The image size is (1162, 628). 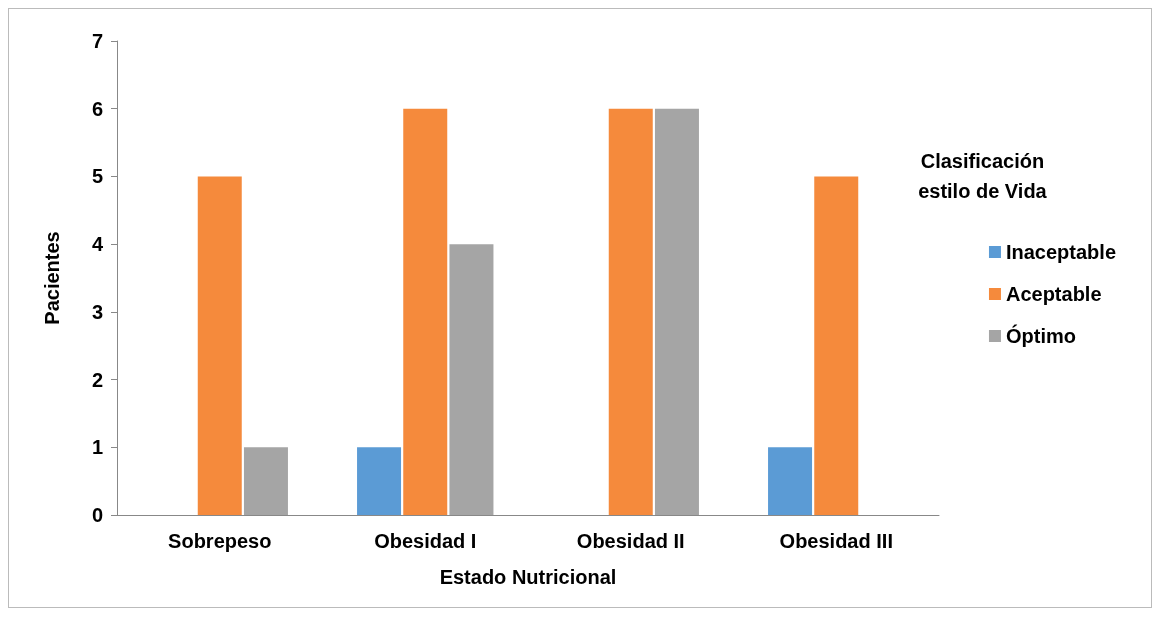 I want to click on y-tick-label: 6, so click(x=97, y=108).